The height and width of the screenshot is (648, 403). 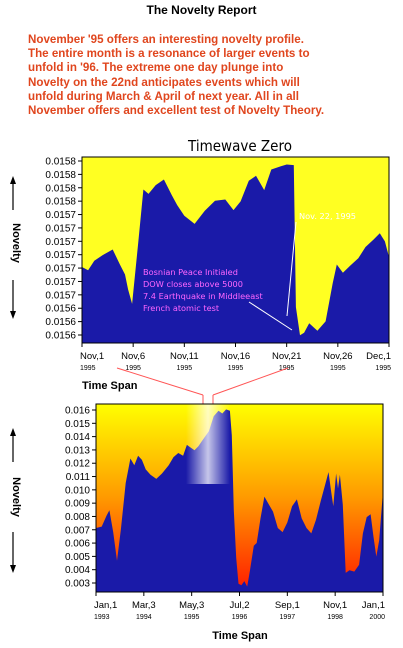 I want to click on x-tick-label: Nov,26, so click(x=337, y=356).